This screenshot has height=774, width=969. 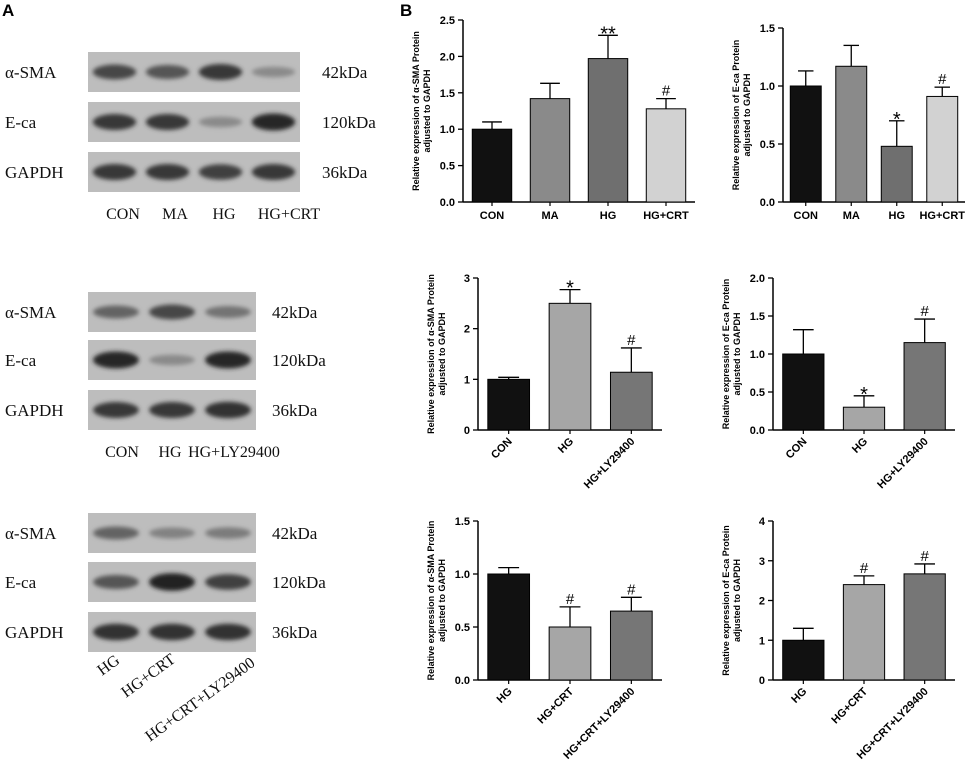 What do you see at coordinates (234, 452) in the screenshot?
I see `blot-lane-label: HG+LY29400` at bounding box center [234, 452].